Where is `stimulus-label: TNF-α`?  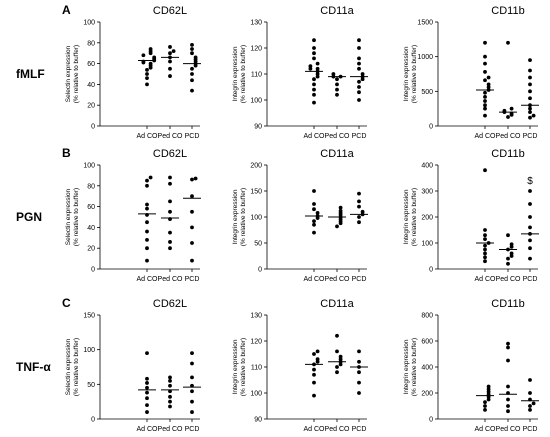 stimulus-label: TNF-α is located at coordinates (33, 367).